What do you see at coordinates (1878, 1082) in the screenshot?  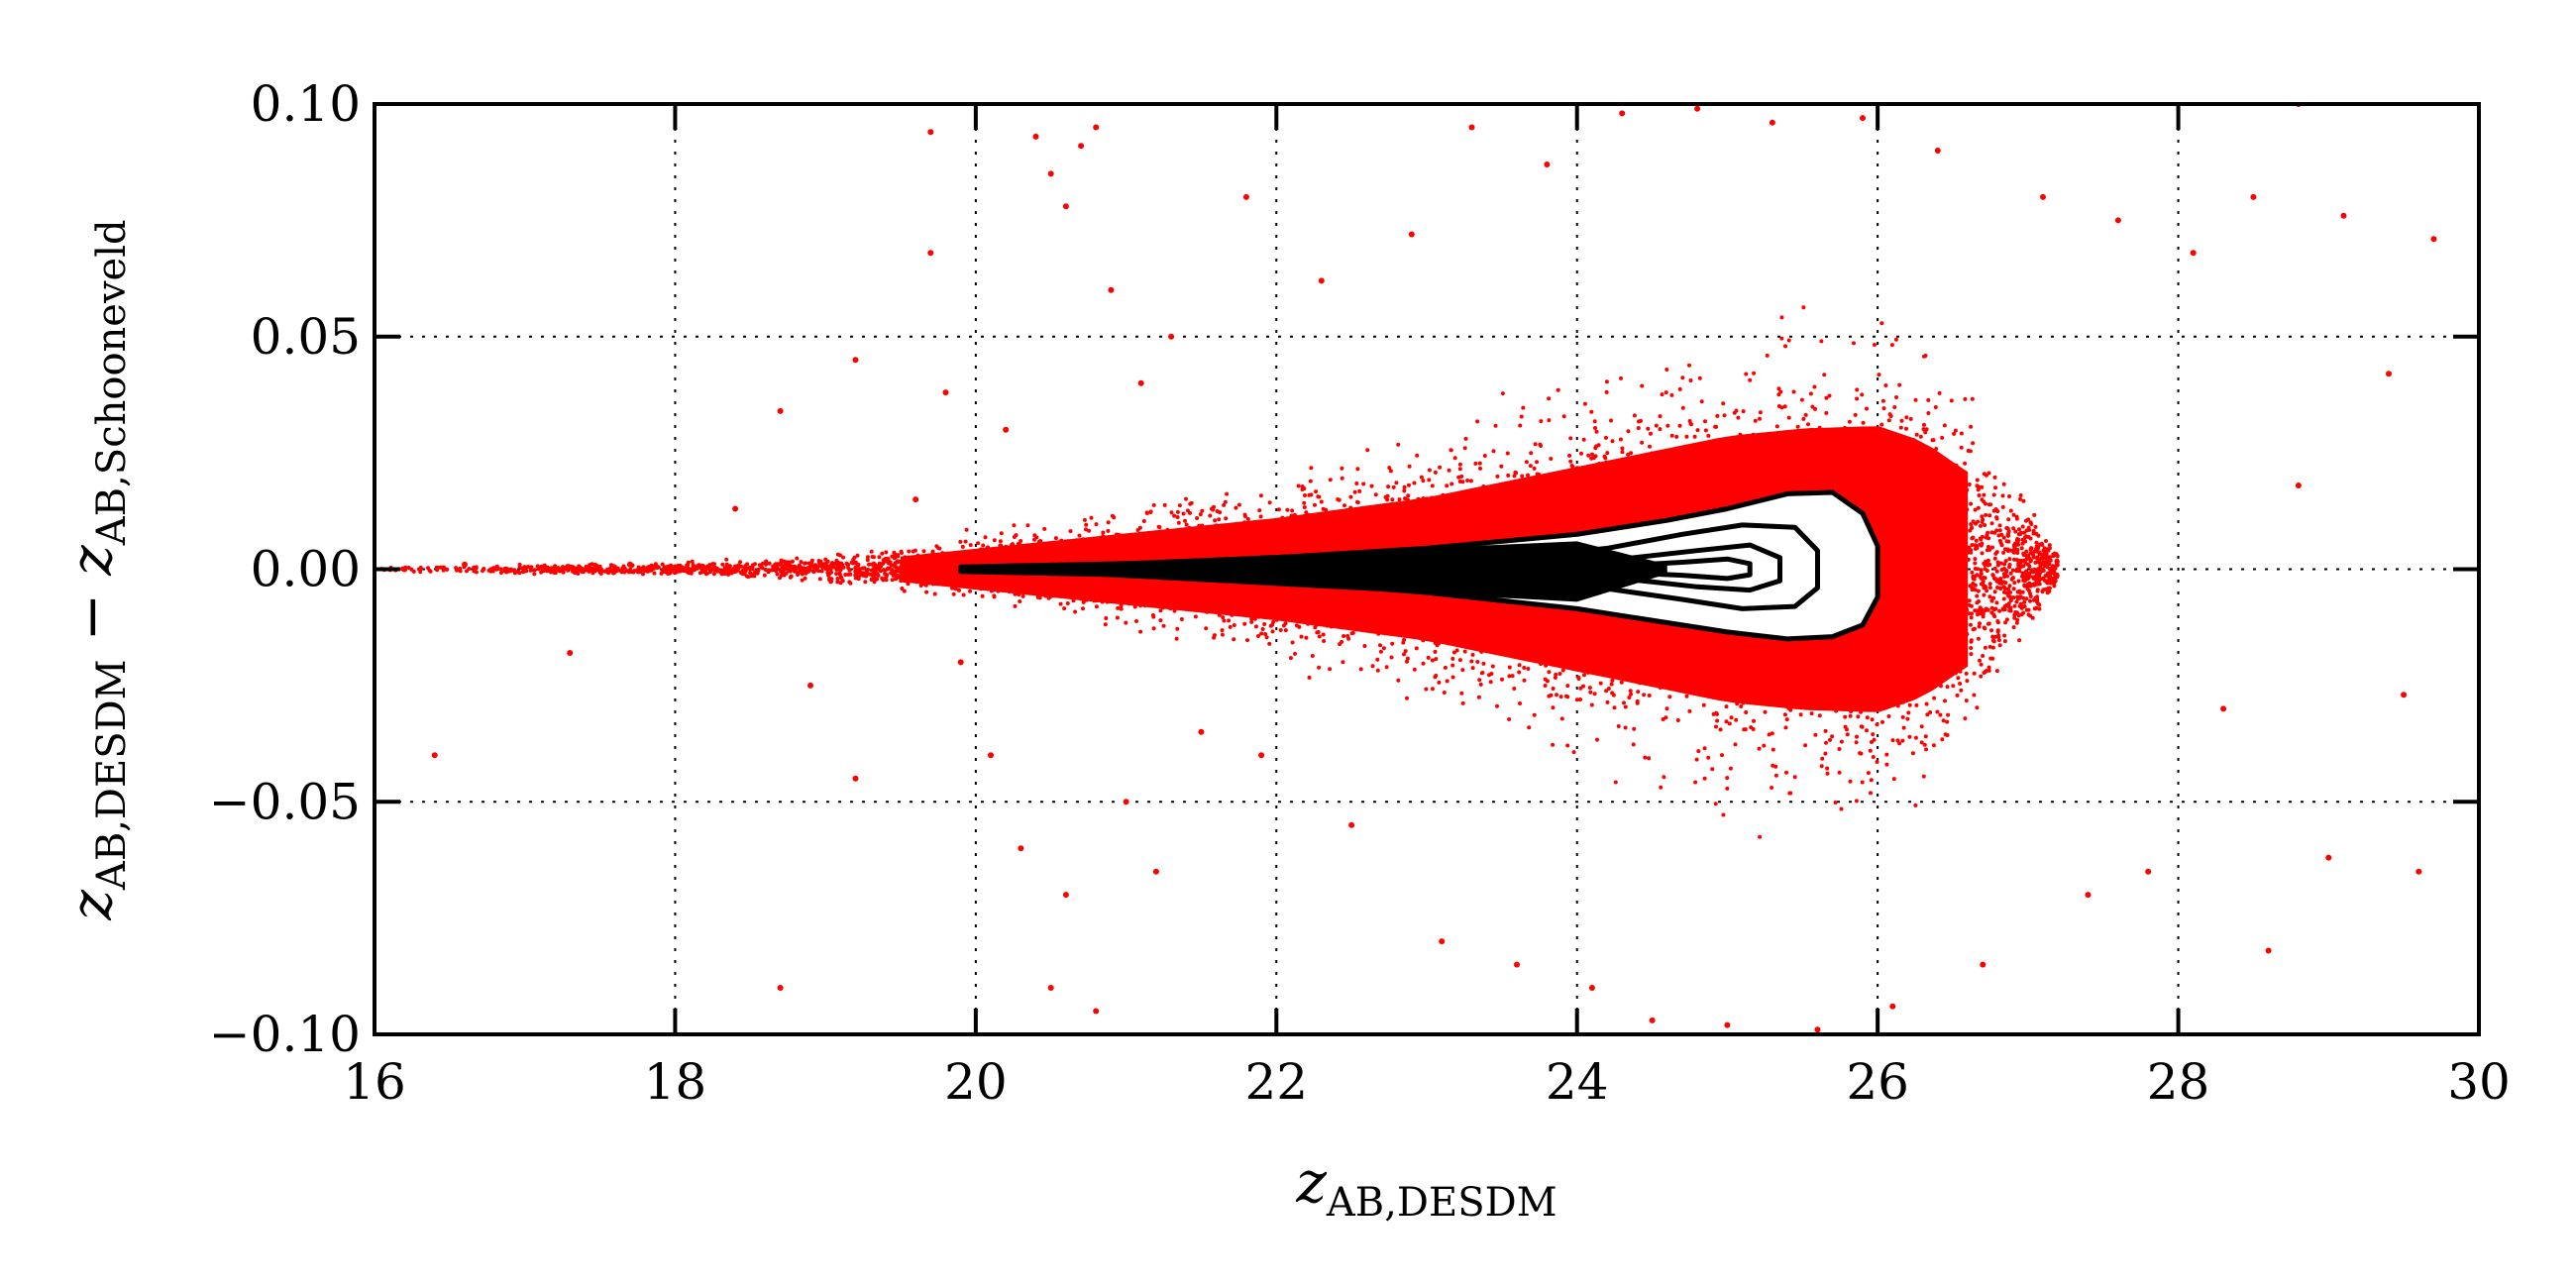 I see `x-tick-label: 26` at bounding box center [1878, 1082].